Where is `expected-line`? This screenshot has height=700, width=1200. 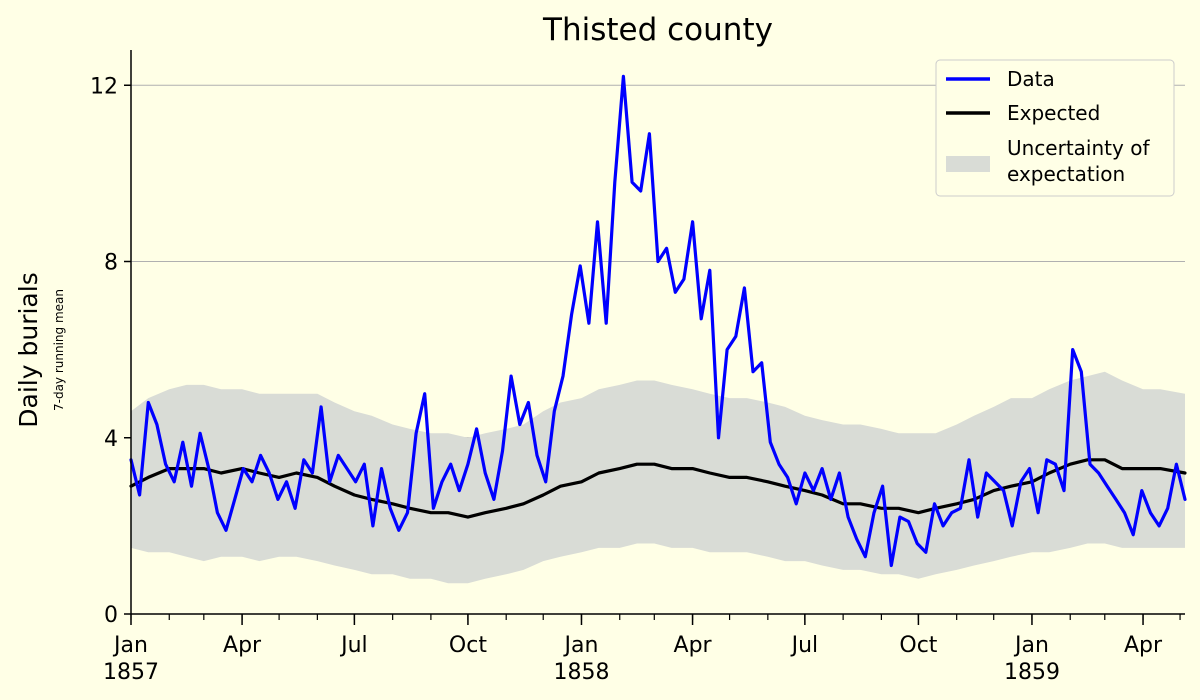 expected-line is located at coordinates (658, 488).